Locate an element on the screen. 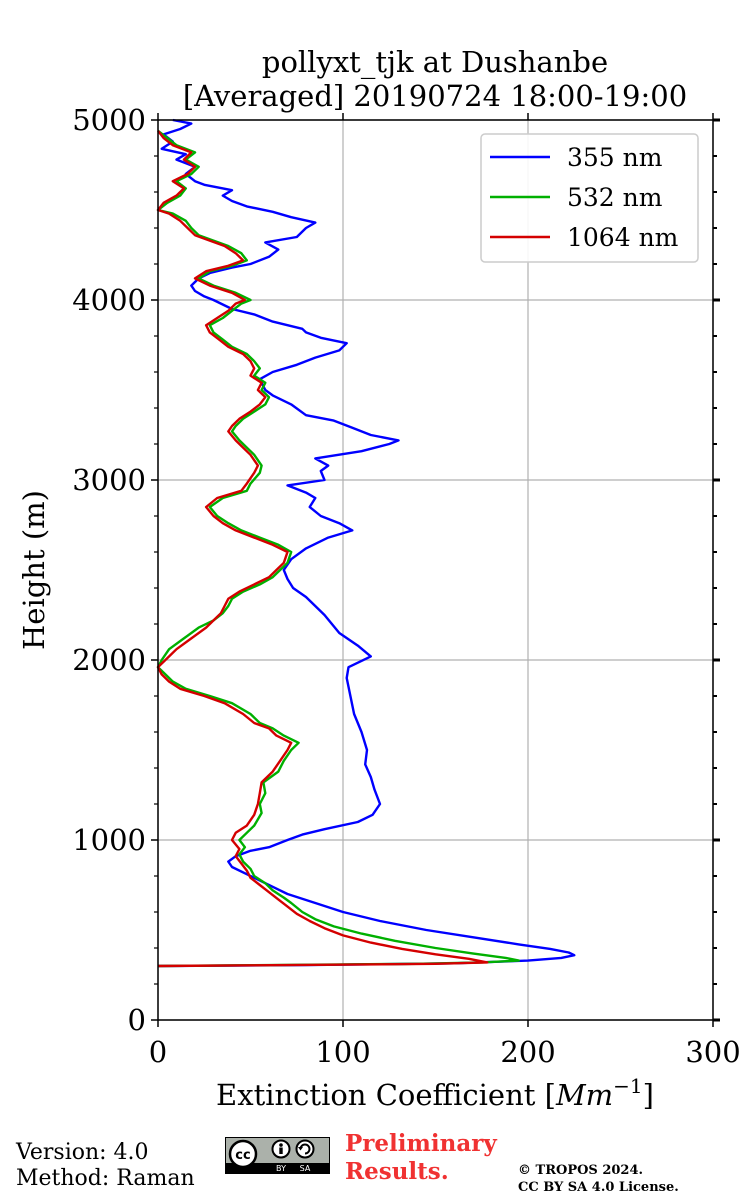  cc-by-sa-license-icon: cc BY SA is located at coordinates (277, 1155).